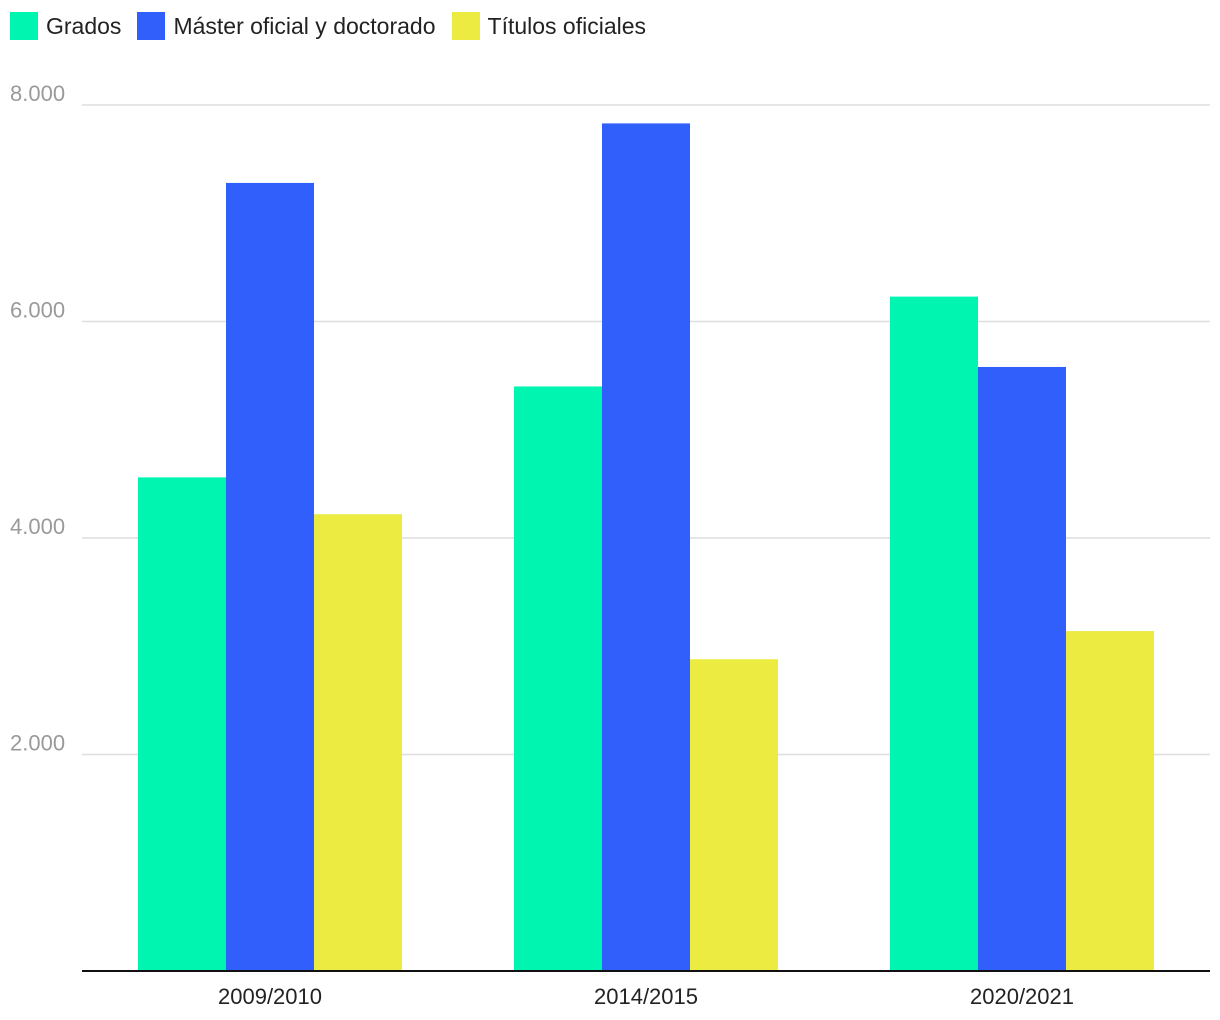  Describe the element at coordinates (24, 26) in the screenshot. I see `legend-swatch-grados` at that location.